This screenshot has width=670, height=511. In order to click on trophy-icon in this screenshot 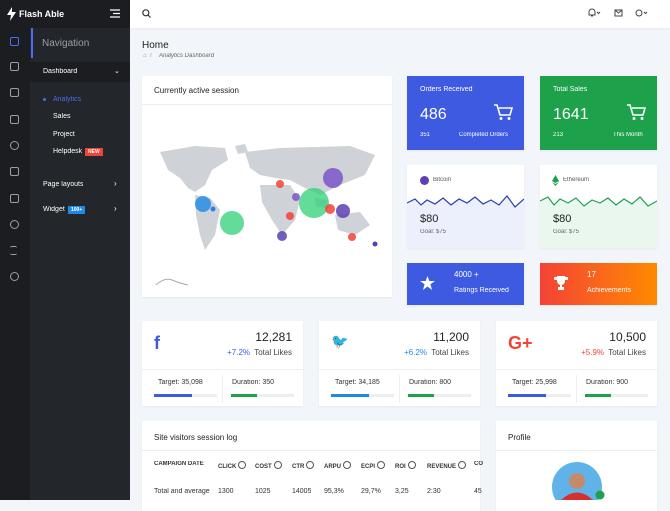, I will do `click(561, 283)`.